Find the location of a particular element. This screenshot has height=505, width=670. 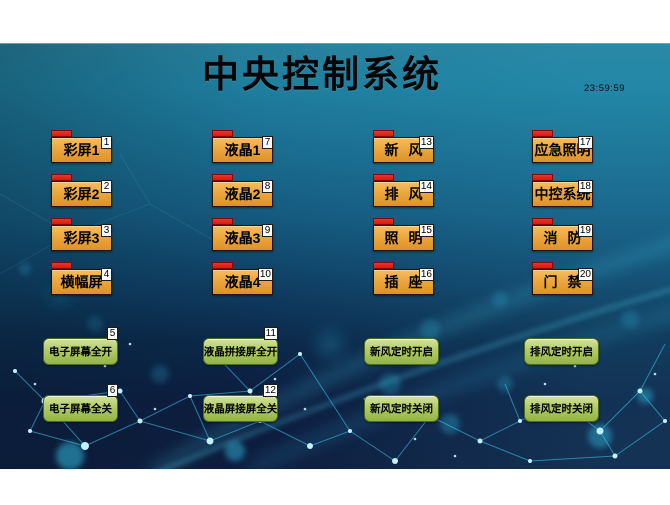

button-number-badge: 14 is located at coordinates (426, 186).